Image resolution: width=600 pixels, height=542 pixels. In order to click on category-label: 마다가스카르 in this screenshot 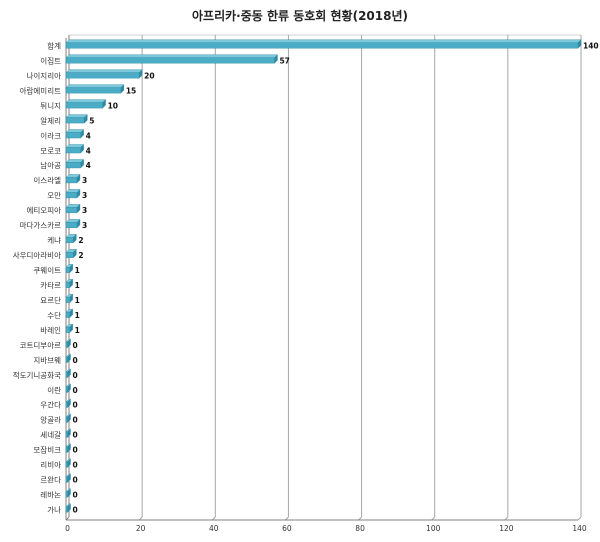, I will do `click(40, 225)`.